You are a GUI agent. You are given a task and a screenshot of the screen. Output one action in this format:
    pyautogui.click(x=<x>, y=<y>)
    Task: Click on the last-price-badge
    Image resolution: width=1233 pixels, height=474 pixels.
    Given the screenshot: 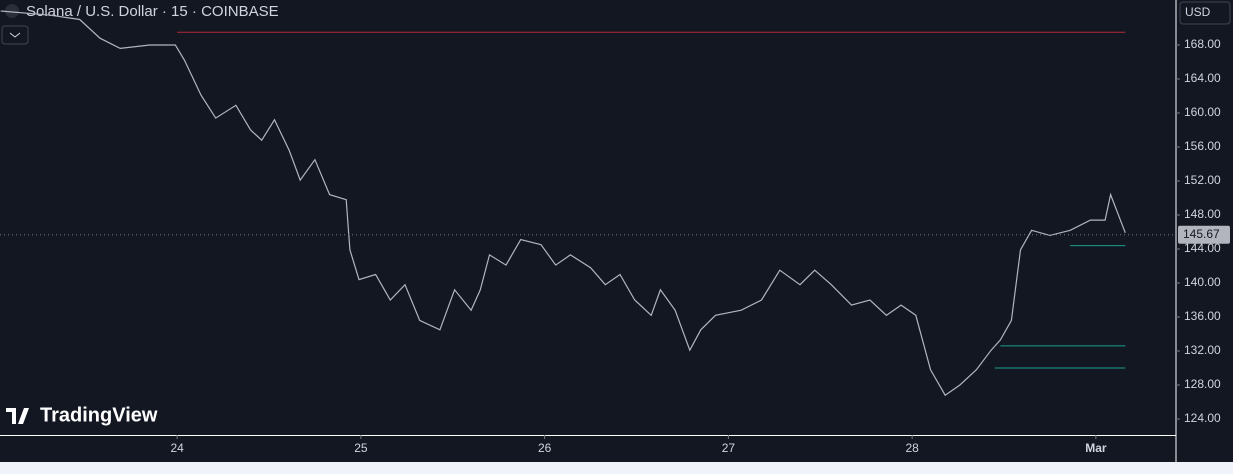 What is the action you would take?
    pyautogui.click(x=1204, y=234)
    